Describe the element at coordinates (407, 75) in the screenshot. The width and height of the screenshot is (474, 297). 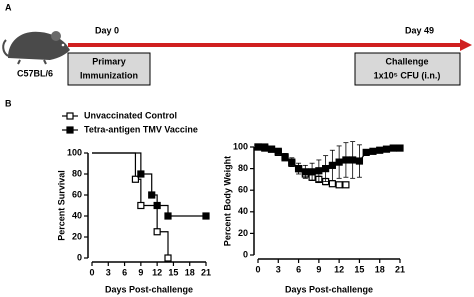
I see `box-text: 1x10⁵ CFU (i.n.)` at that location.